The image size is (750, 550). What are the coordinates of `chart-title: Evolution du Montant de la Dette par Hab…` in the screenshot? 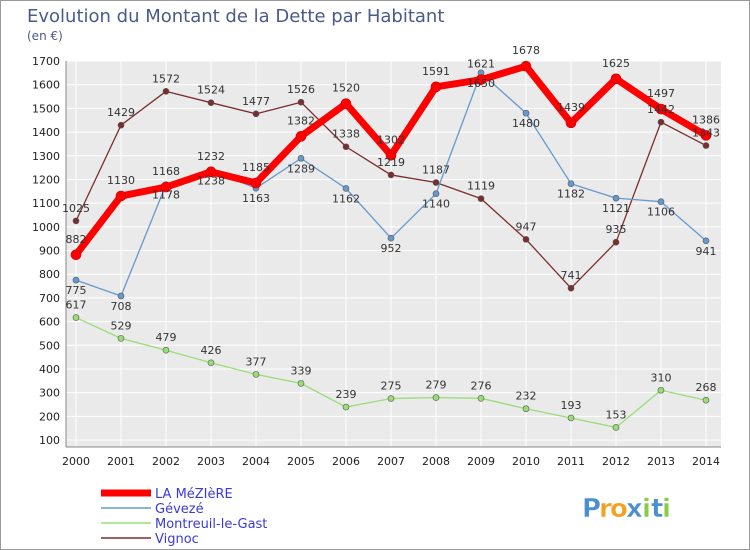 It's located at (235, 16).